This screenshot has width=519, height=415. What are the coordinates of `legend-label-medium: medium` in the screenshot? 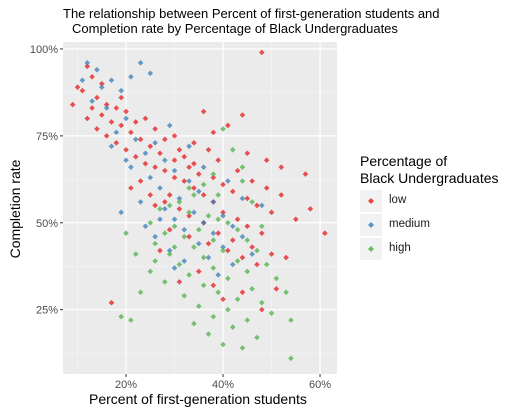 It's located at (409, 224).